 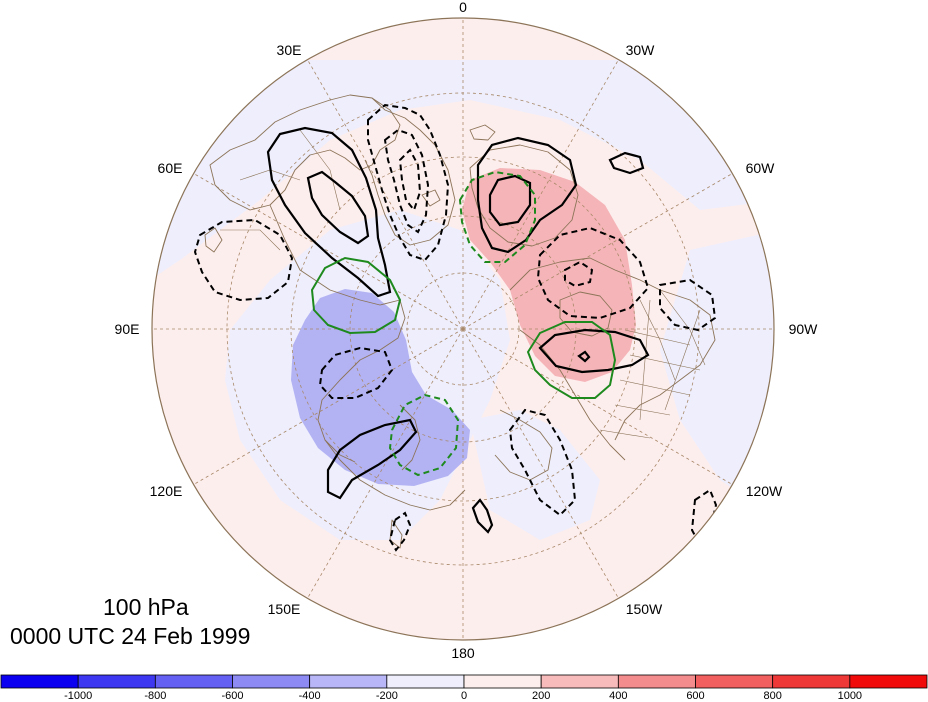 I want to click on lon-label-180: 180, so click(x=463, y=653).